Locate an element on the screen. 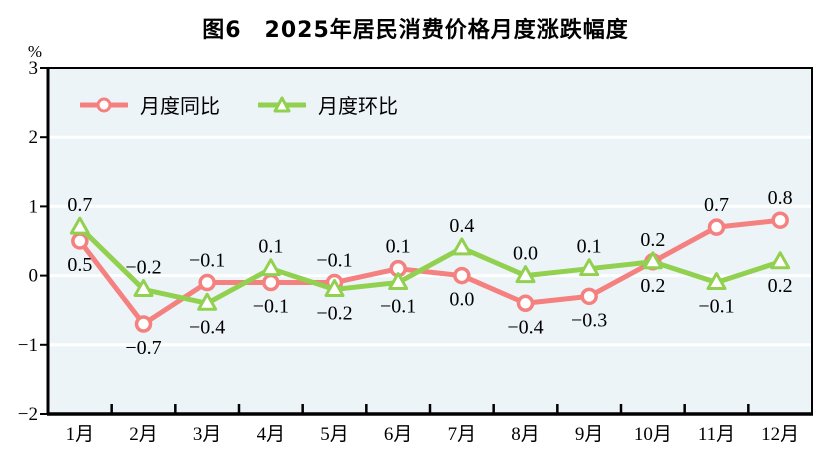  data-label: 0.5 is located at coordinates (79, 265).